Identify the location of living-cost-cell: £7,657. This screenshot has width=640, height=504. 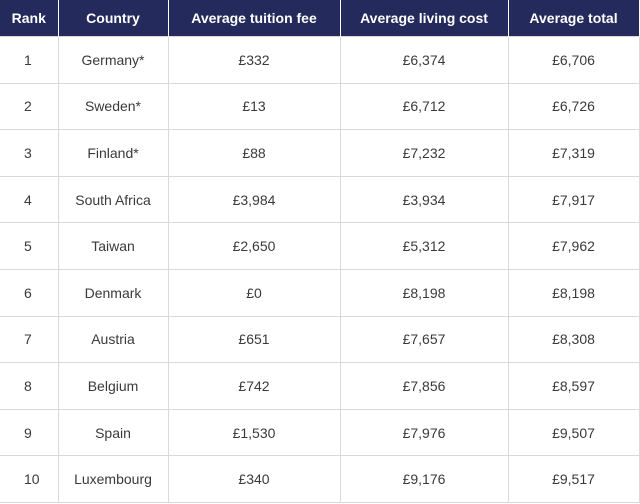
(424, 339).